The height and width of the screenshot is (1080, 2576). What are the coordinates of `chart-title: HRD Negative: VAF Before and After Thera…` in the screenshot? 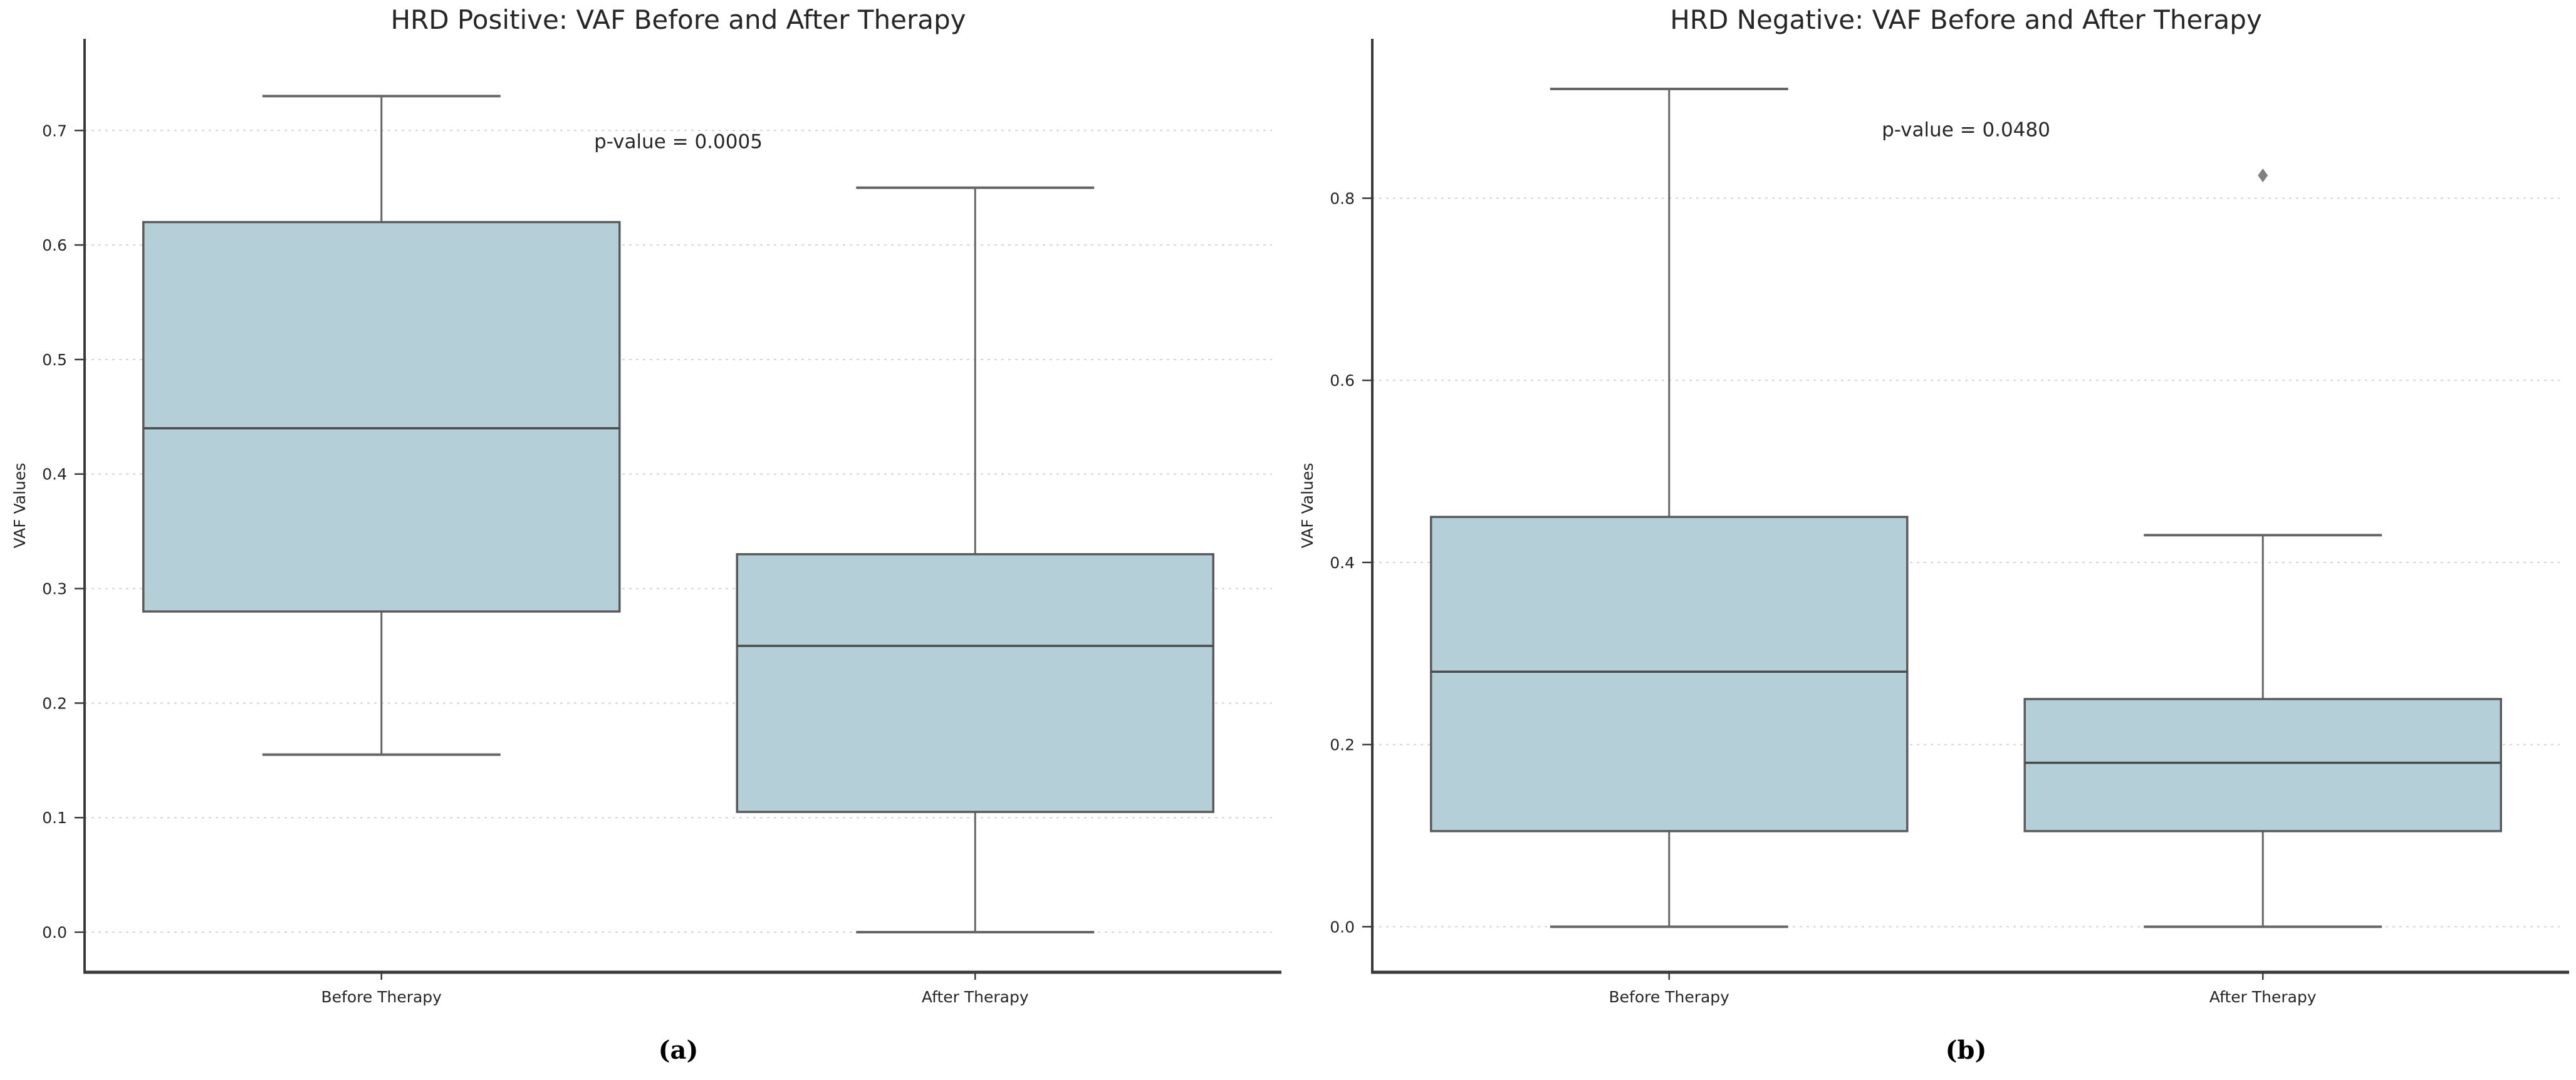 It's located at (1966, 19).